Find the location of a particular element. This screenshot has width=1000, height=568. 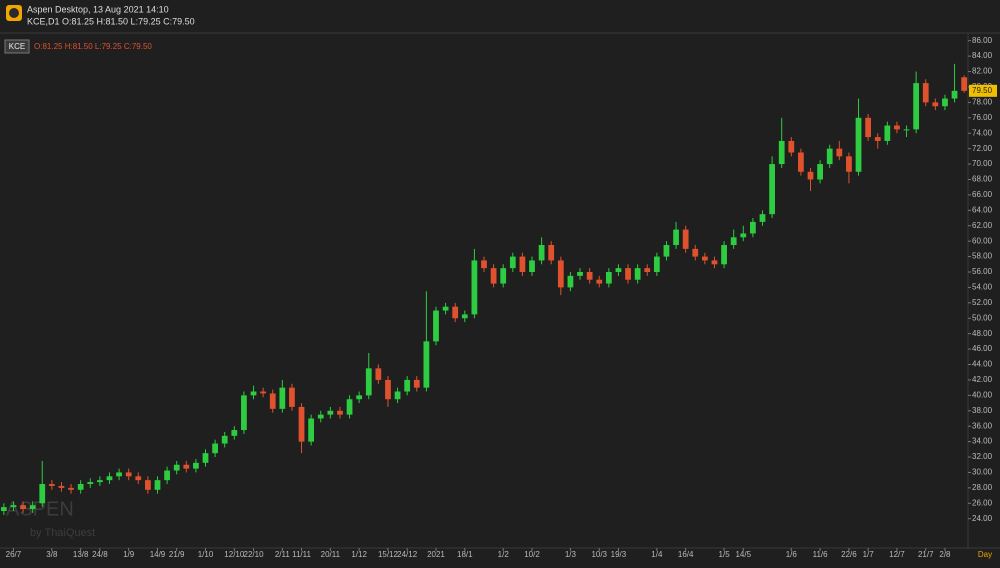

y-tick-label: 26.00 is located at coordinates (982, 502).